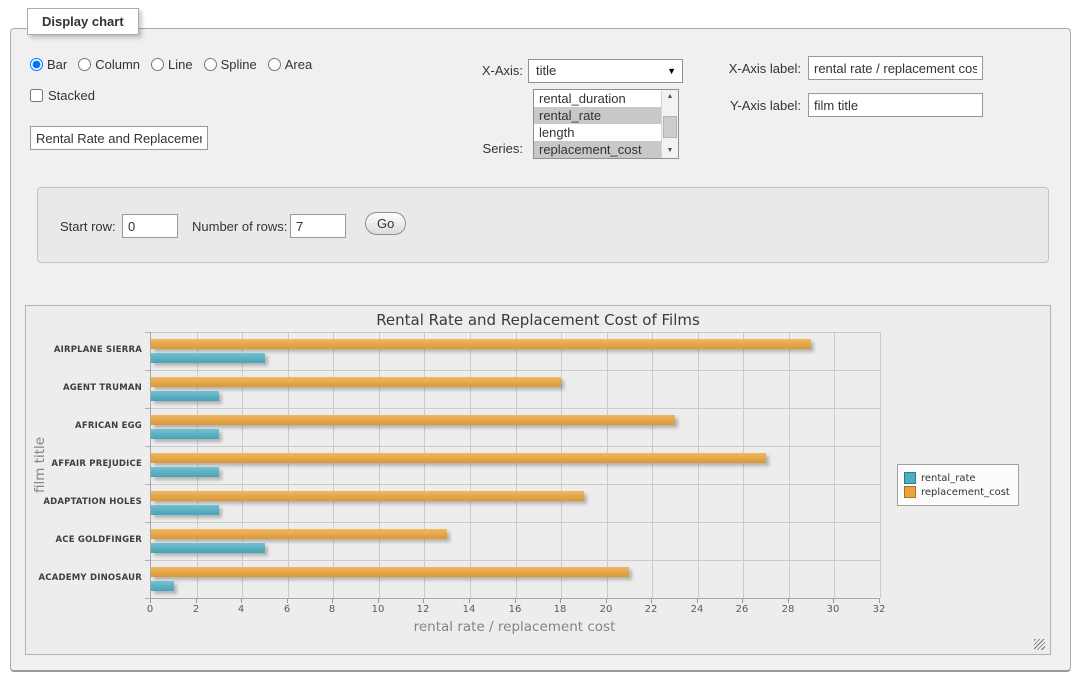 This screenshot has width=1081, height=681. What do you see at coordinates (274, 64) in the screenshot?
I see `chart-type-radio-area` at bounding box center [274, 64].